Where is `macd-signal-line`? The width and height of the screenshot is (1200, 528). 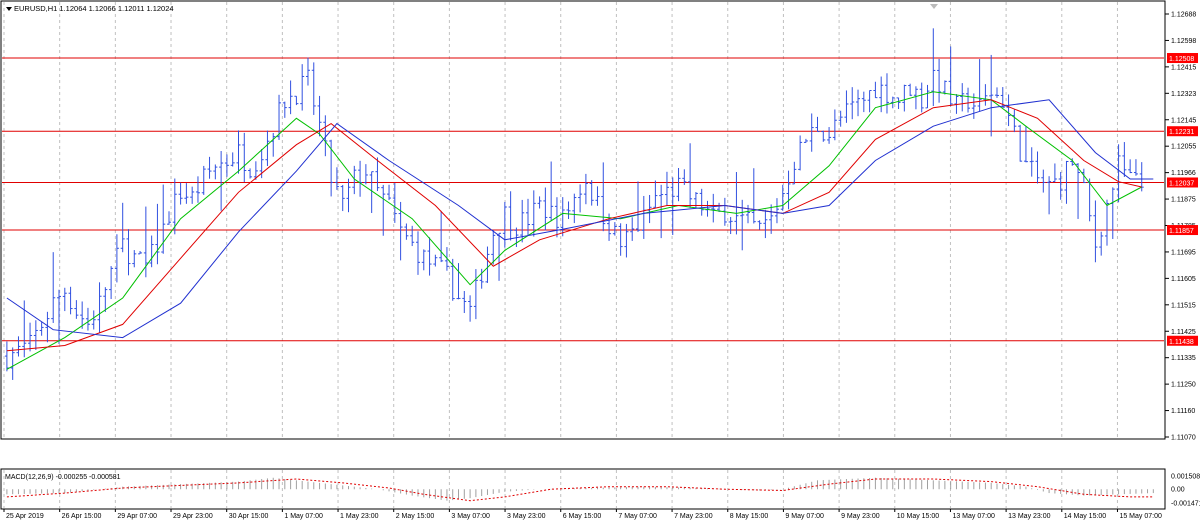
macd-signal-line is located at coordinates (580, 490).